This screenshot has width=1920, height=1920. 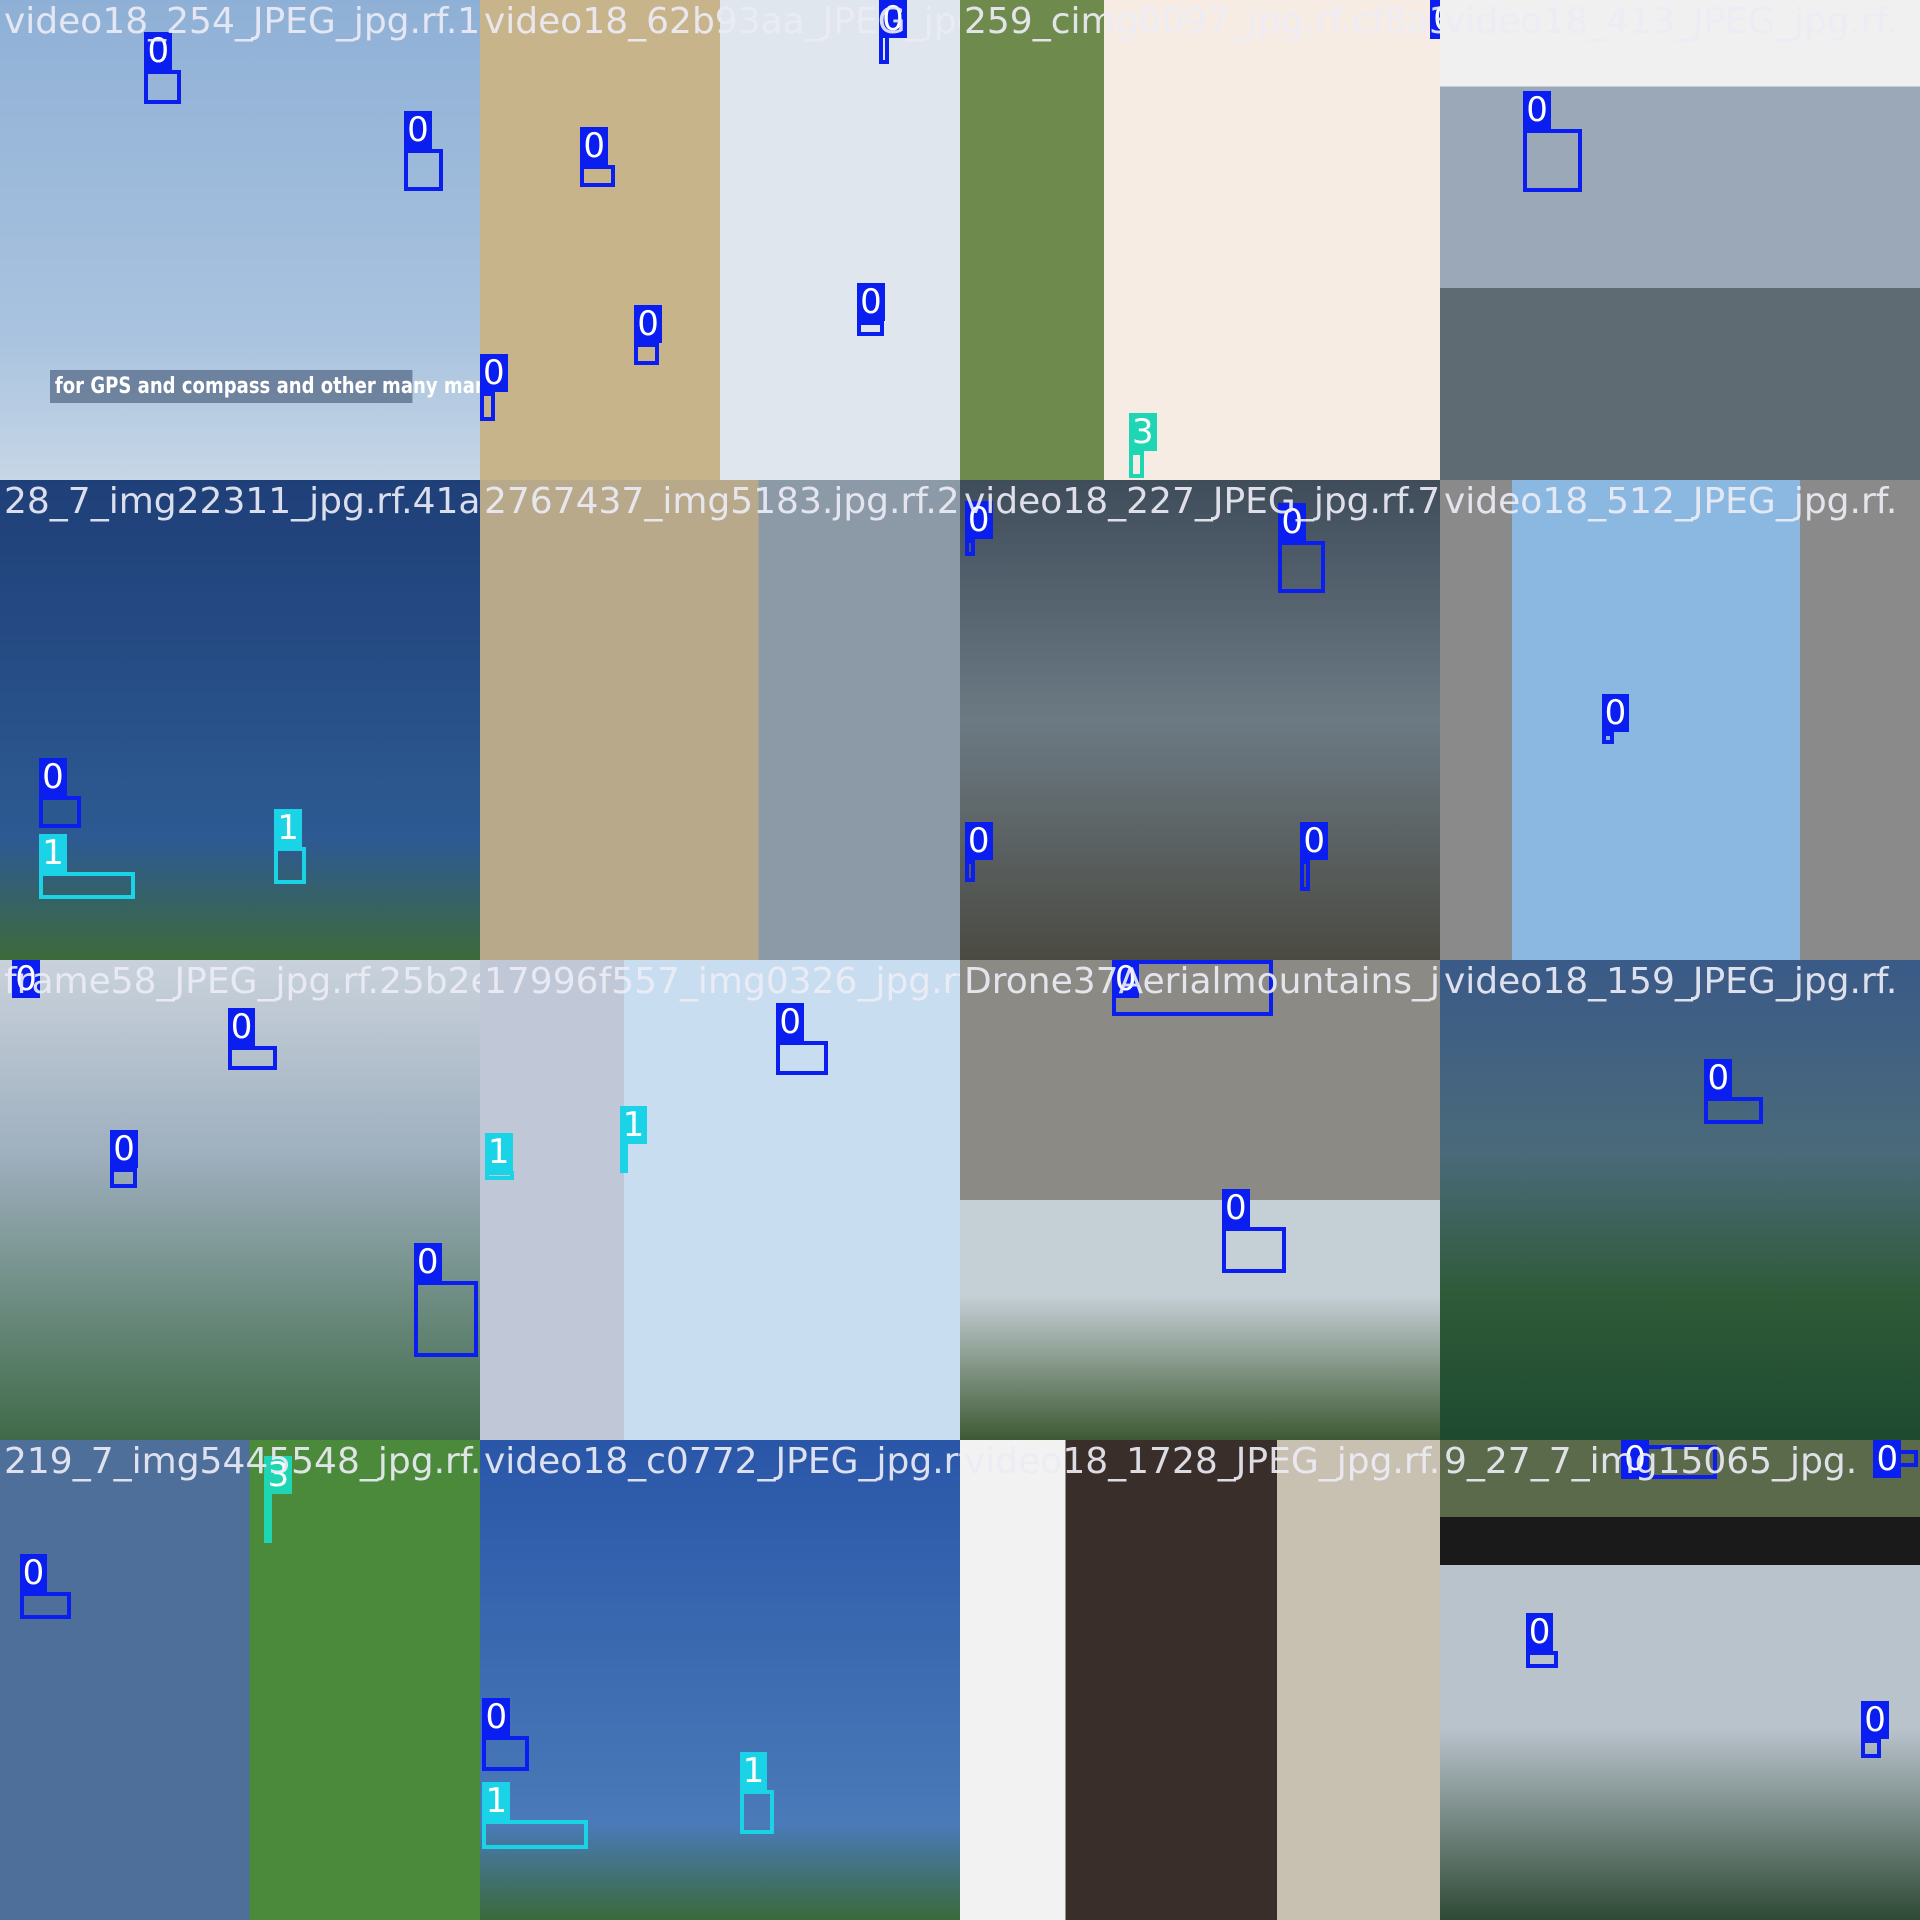 I want to click on mosaic-tile: 0 1 1 video18_c0772_JPEG_jpg.rf., so click(x=720, y=1680).